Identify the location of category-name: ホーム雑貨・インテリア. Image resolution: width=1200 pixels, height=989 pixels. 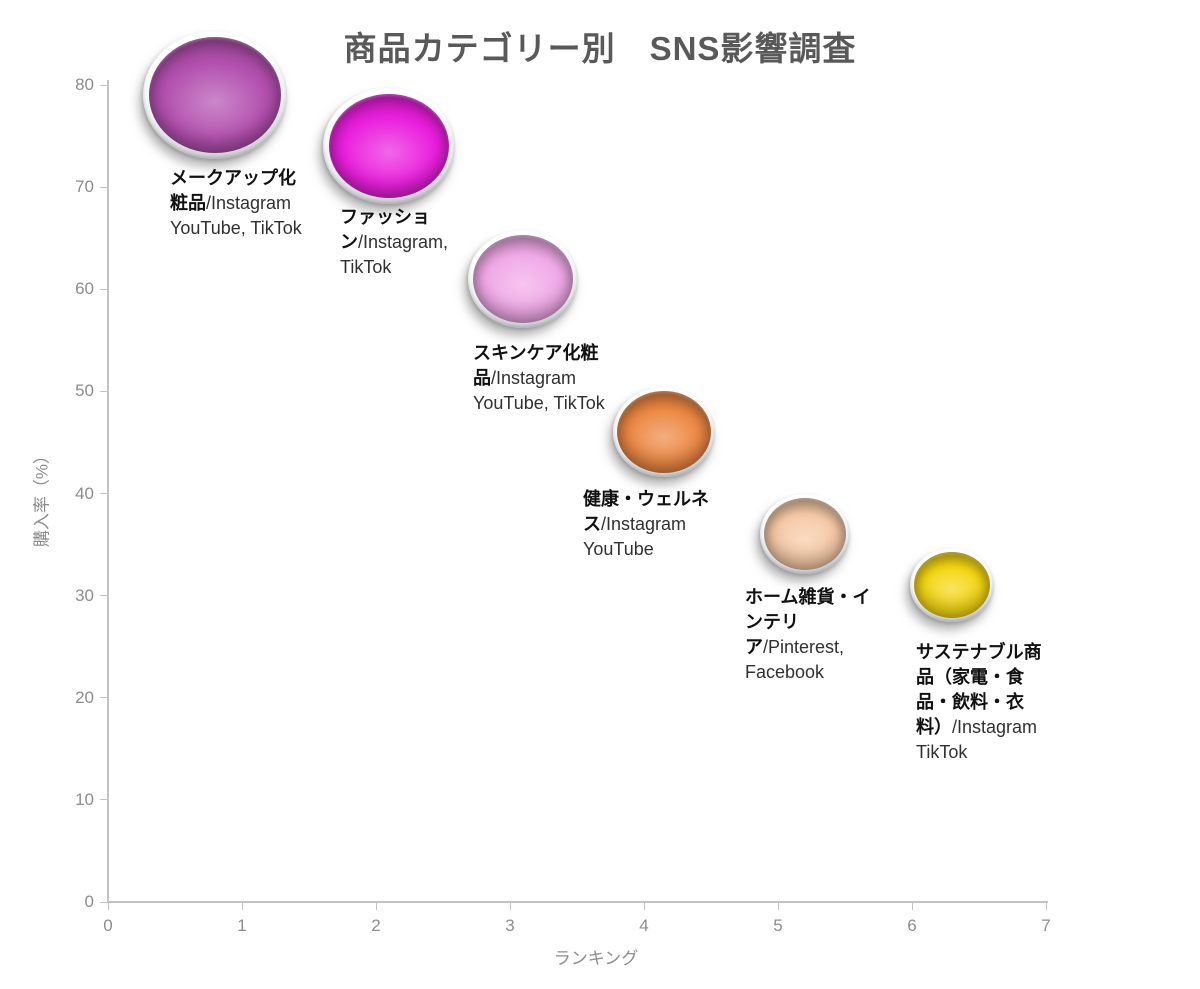
(808, 622).